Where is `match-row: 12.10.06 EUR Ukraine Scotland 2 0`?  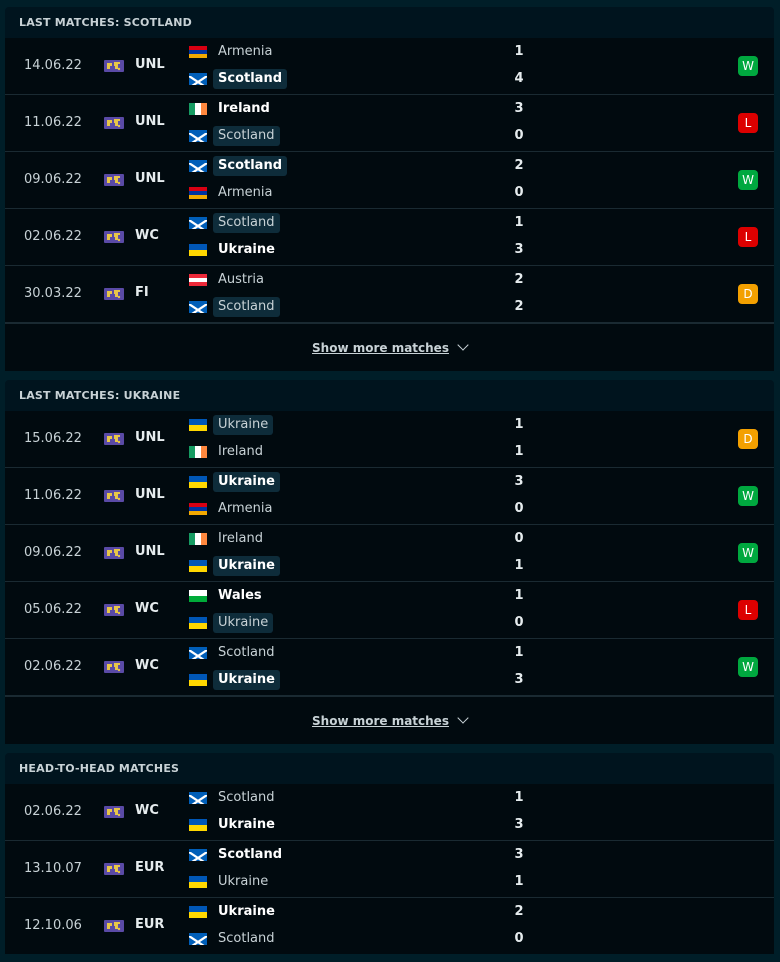
match-row: 12.10.06 EUR Ukraine Scotland 2 0 is located at coordinates (389, 926).